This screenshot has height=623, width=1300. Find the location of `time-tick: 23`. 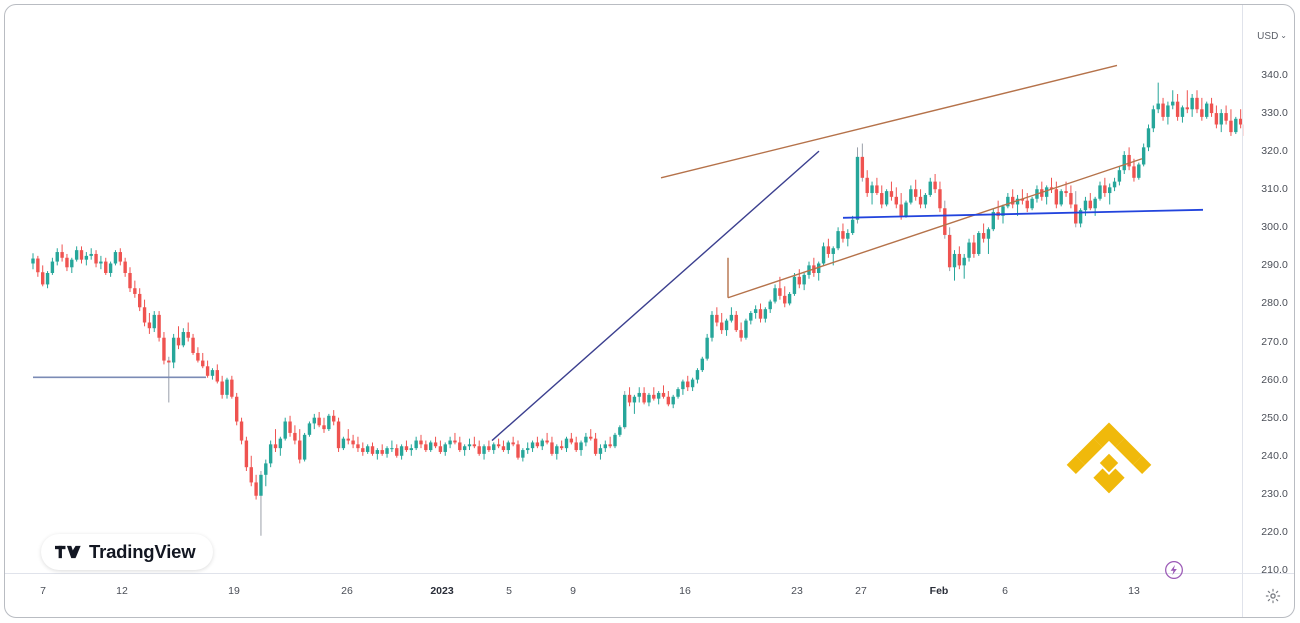

time-tick: 23 is located at coordinates (797, 591).